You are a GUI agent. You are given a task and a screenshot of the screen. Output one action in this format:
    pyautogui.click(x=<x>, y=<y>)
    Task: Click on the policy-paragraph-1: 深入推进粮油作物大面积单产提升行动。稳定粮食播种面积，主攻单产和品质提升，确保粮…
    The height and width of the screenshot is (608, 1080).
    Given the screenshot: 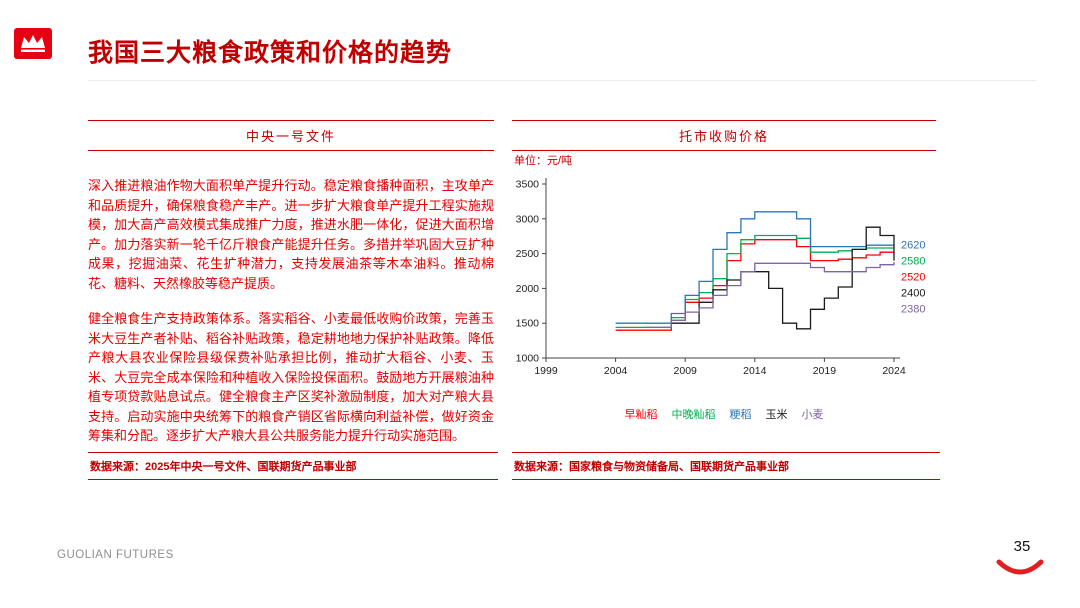 What is the action you would take?
    pyautogui.click(x=291, y=234)
    